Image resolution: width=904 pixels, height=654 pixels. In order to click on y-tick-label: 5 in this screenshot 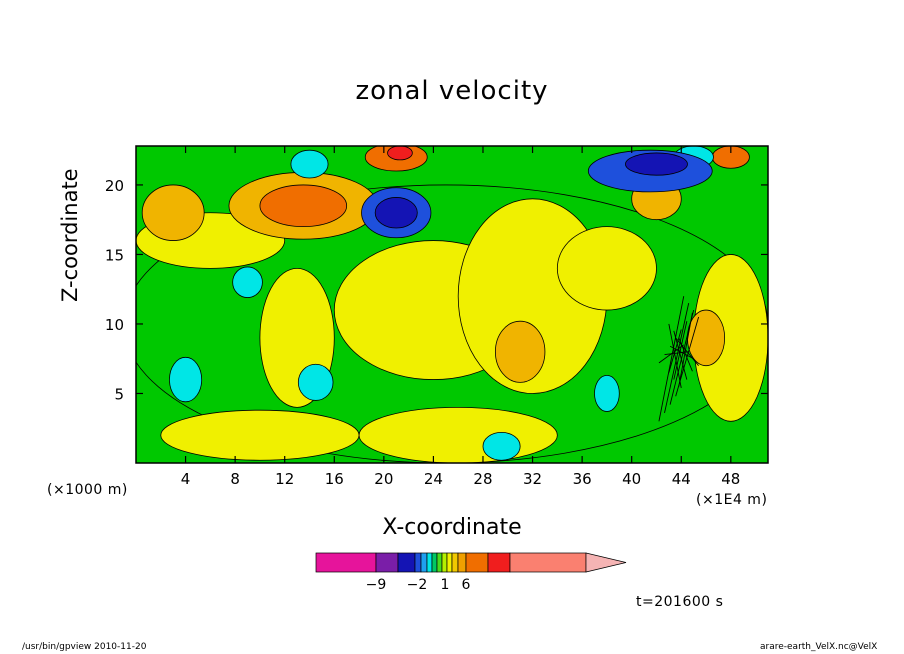, I will do `click(119, 394)`.